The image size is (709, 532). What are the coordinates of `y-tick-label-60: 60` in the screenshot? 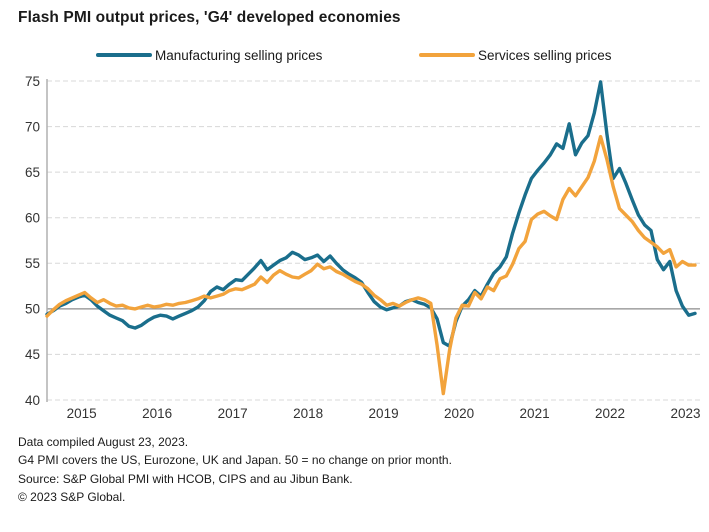 It's located at (32, 218).